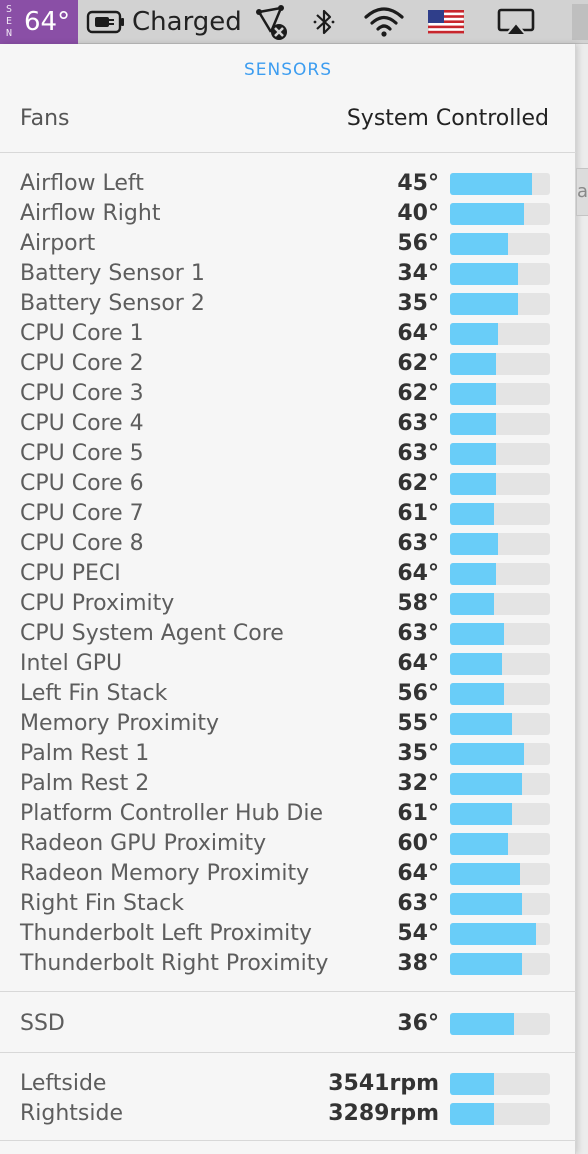  Describe the element at coordinates (288, 844) in the screenshot. I see `sensor-row: Radeon GPU Proximity 60°` at that location.